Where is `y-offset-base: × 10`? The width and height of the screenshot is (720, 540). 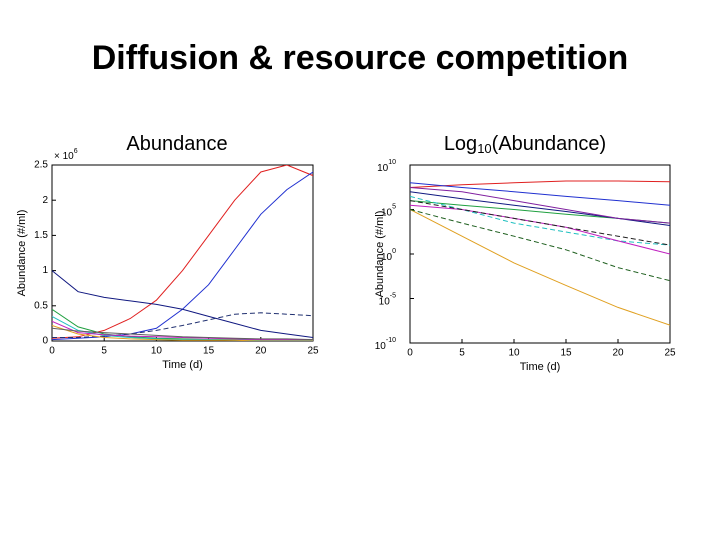
y-offset-base: × 10 is located at coordinates (64, 156).